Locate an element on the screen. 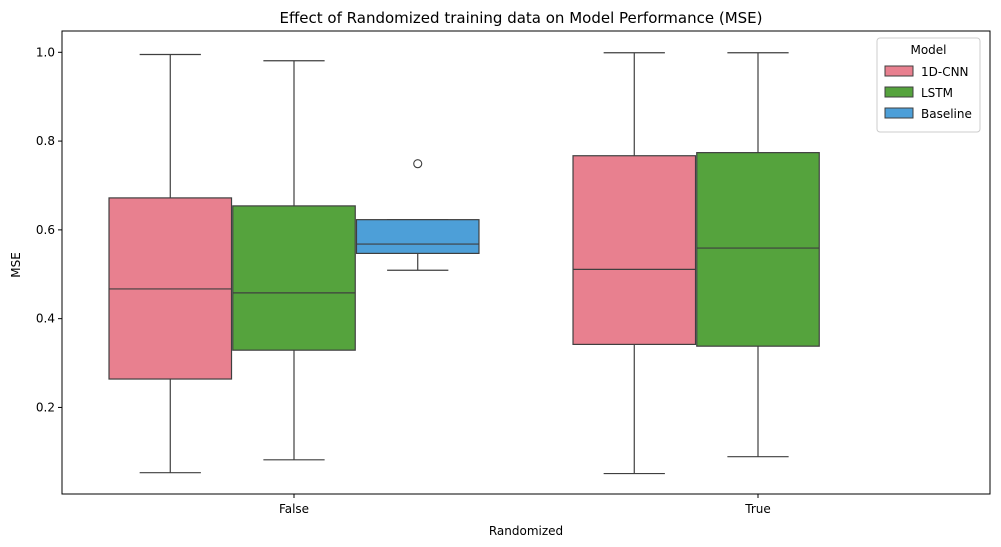 This screenshot has width=1001, height=547. box-lstm-true is located at coordinates (758, 255).